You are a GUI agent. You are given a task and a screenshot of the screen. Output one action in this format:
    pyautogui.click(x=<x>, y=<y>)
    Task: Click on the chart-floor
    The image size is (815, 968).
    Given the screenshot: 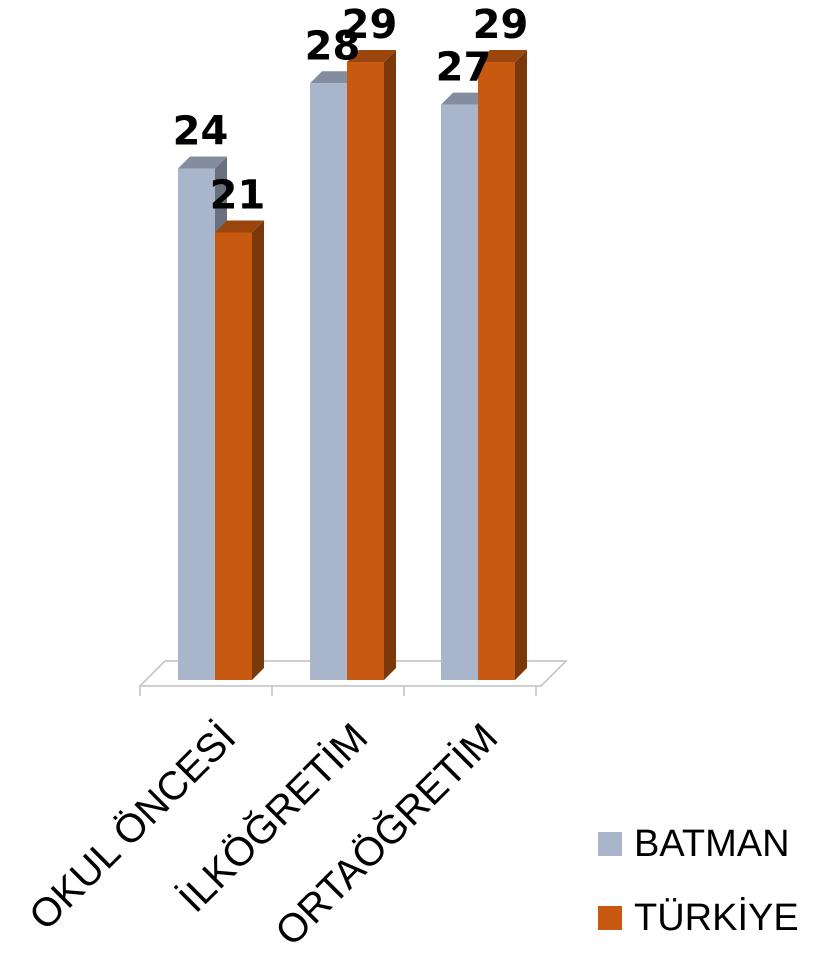 What is the action you would take?
    pyautogui.click(x=353, y=678)
    